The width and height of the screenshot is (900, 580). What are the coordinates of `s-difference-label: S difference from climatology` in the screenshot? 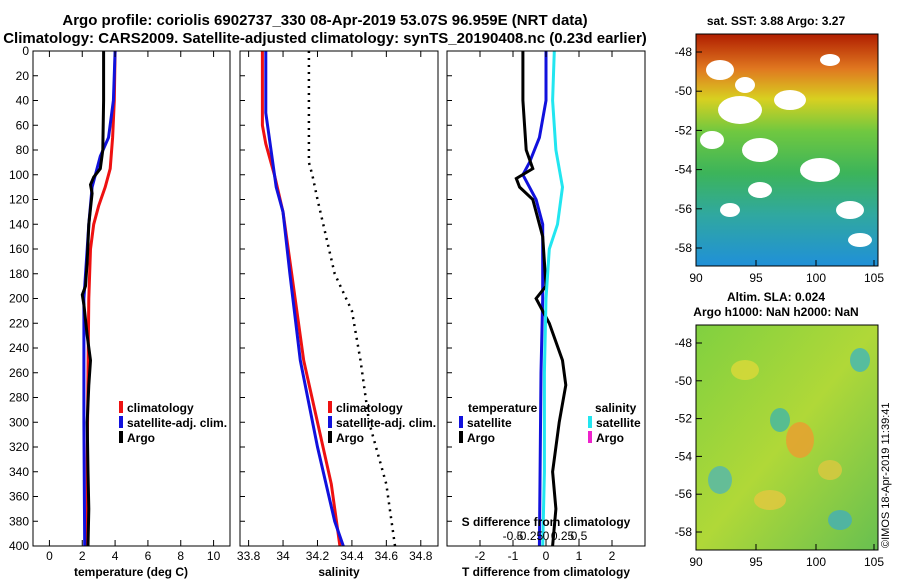 It's located at (546, 522).